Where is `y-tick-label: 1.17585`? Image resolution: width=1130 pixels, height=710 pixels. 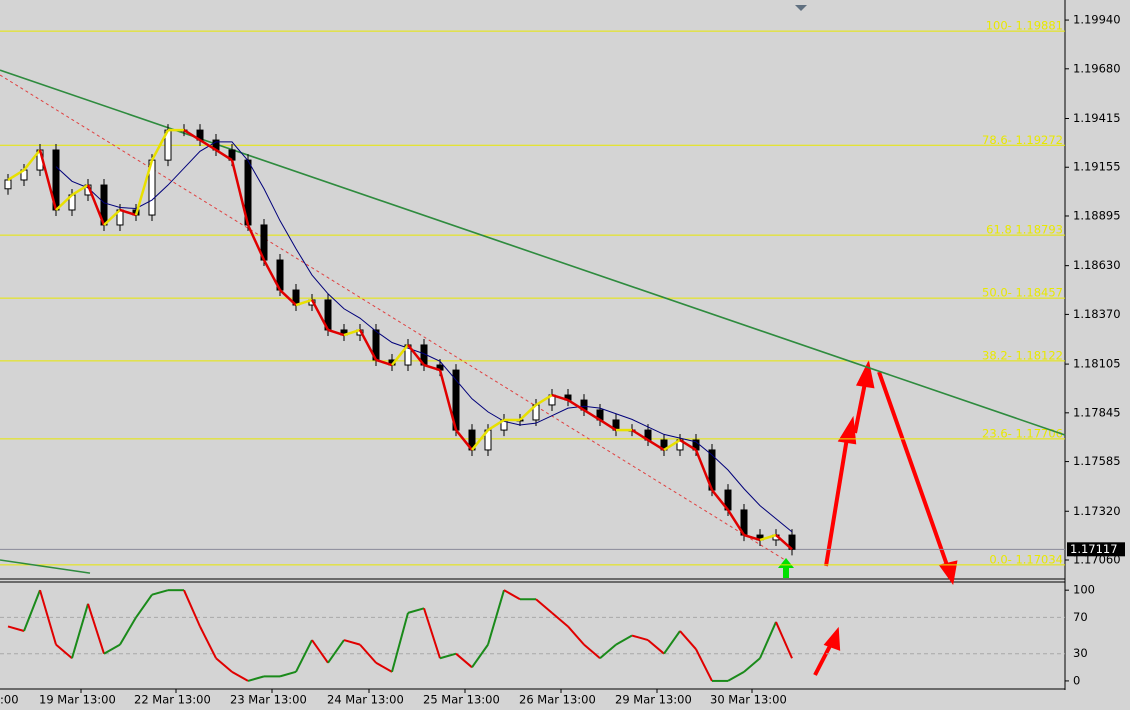 y-tick-label: 1.17585 is located at coordinates (1097, 461).